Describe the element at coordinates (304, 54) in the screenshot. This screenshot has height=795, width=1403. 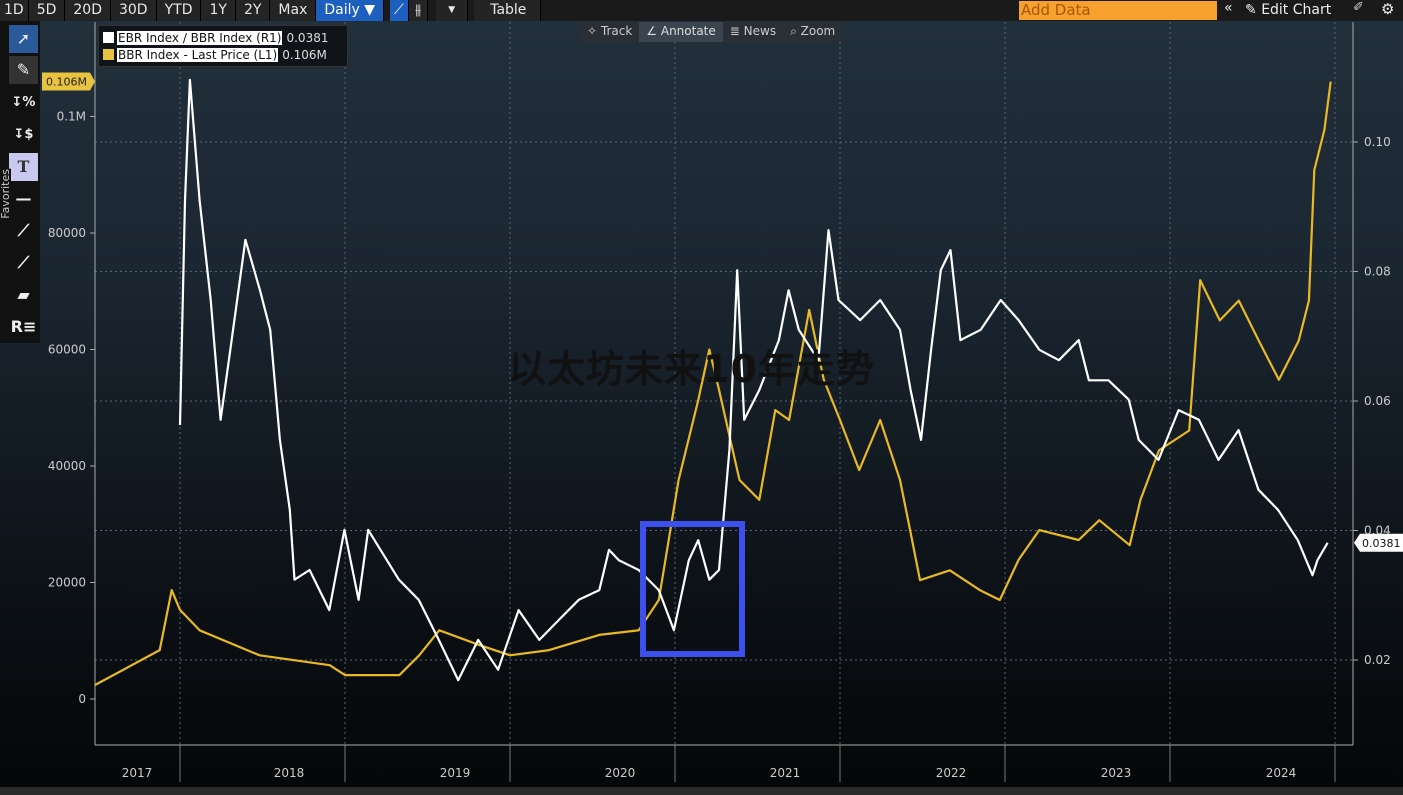
I see `legend-value: 0.106M` at that location.